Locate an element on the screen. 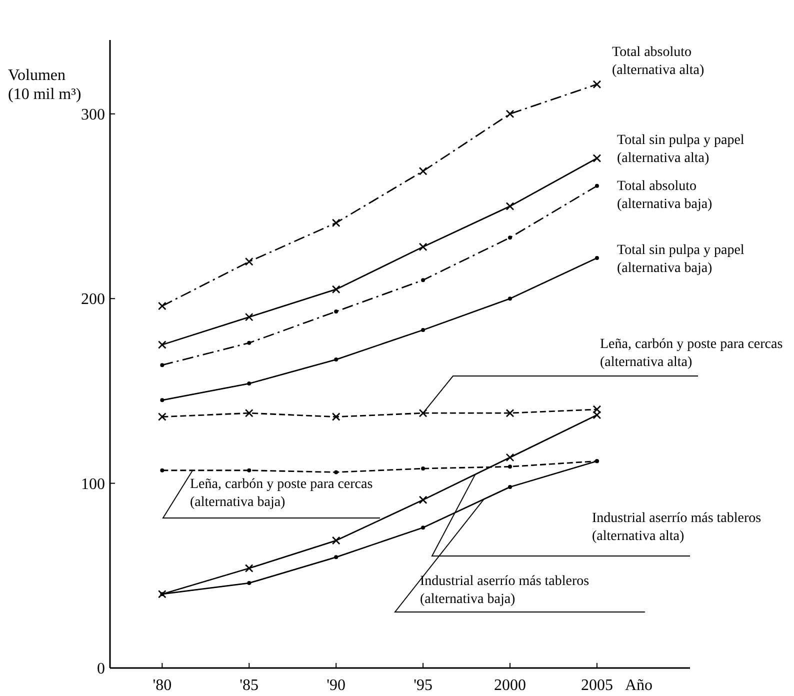  y-tick-label: 0 is located at coordinates (101, 669).